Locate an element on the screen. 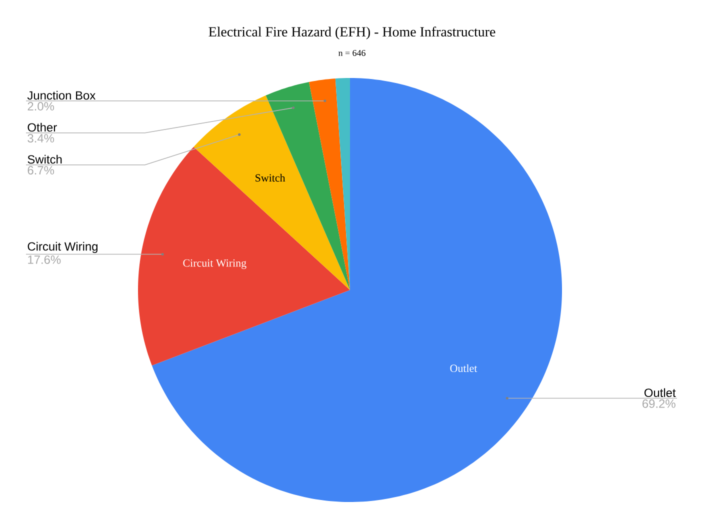 The image size is (705, 509). data-label: 6.7% is located at coordinates (41, 170).